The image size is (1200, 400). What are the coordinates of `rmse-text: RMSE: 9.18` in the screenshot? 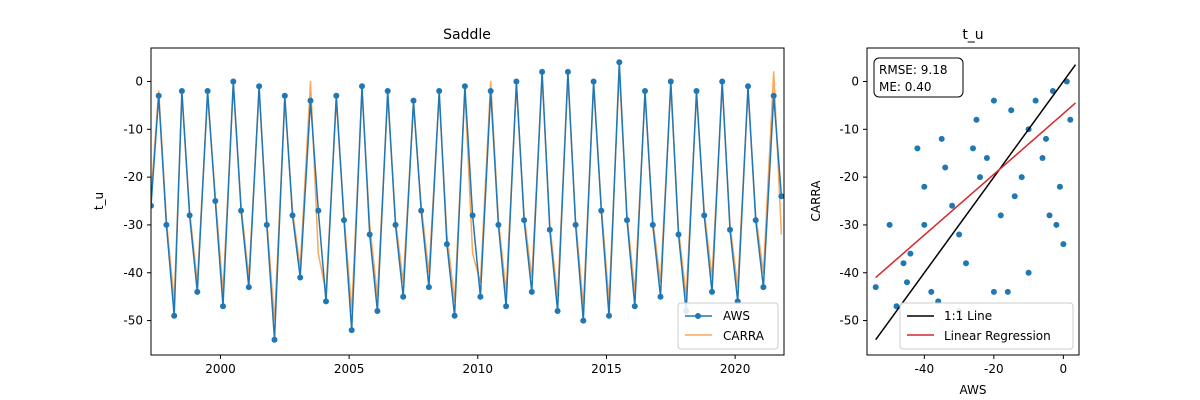 It's located at (913, 70).